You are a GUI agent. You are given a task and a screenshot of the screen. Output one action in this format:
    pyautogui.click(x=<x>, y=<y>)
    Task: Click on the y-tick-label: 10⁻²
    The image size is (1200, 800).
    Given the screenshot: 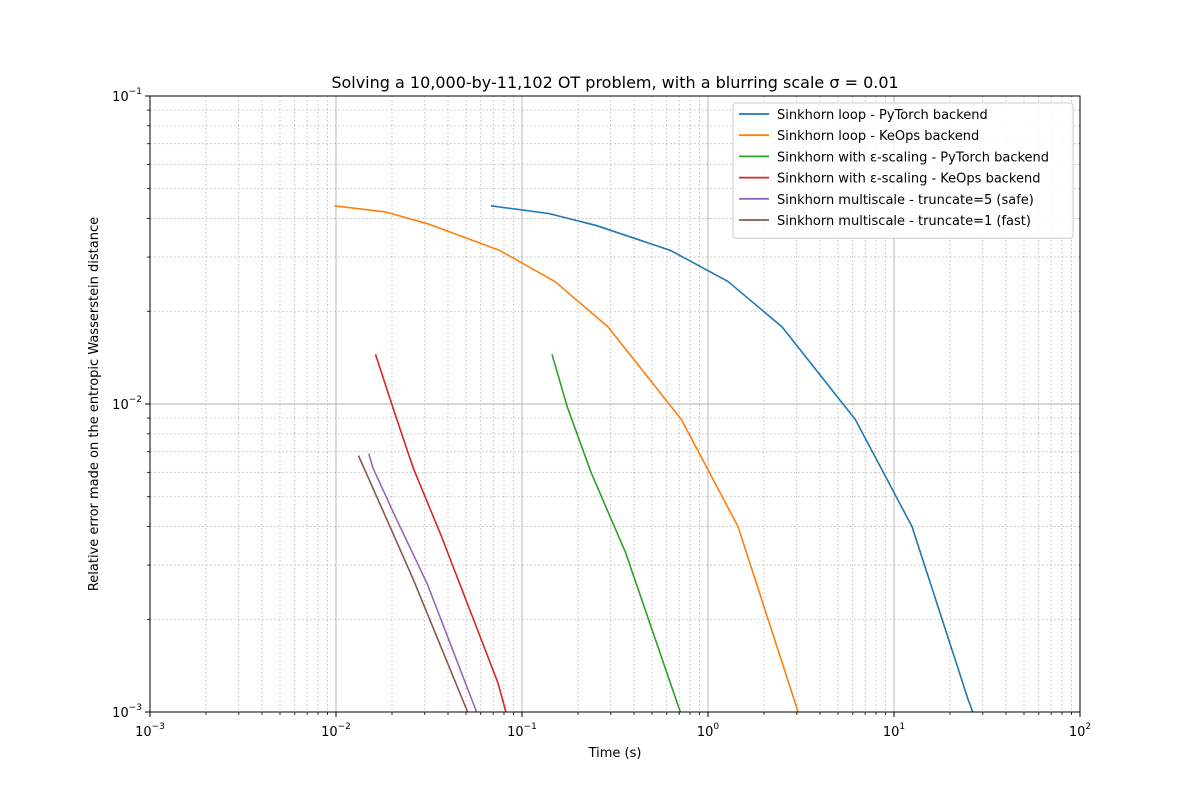 What is the action you would take?
    pyautogui.click(x=127, y=404)
    